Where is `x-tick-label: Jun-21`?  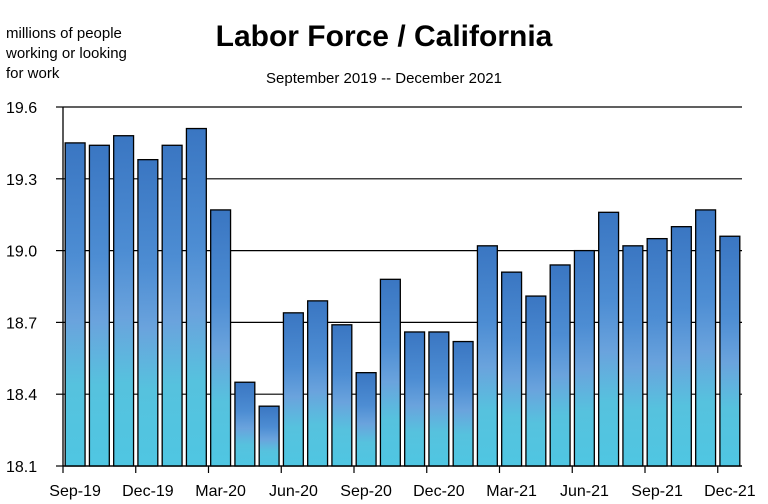 x-tick-label: Jun-21 is located at coordinates (584, 491).